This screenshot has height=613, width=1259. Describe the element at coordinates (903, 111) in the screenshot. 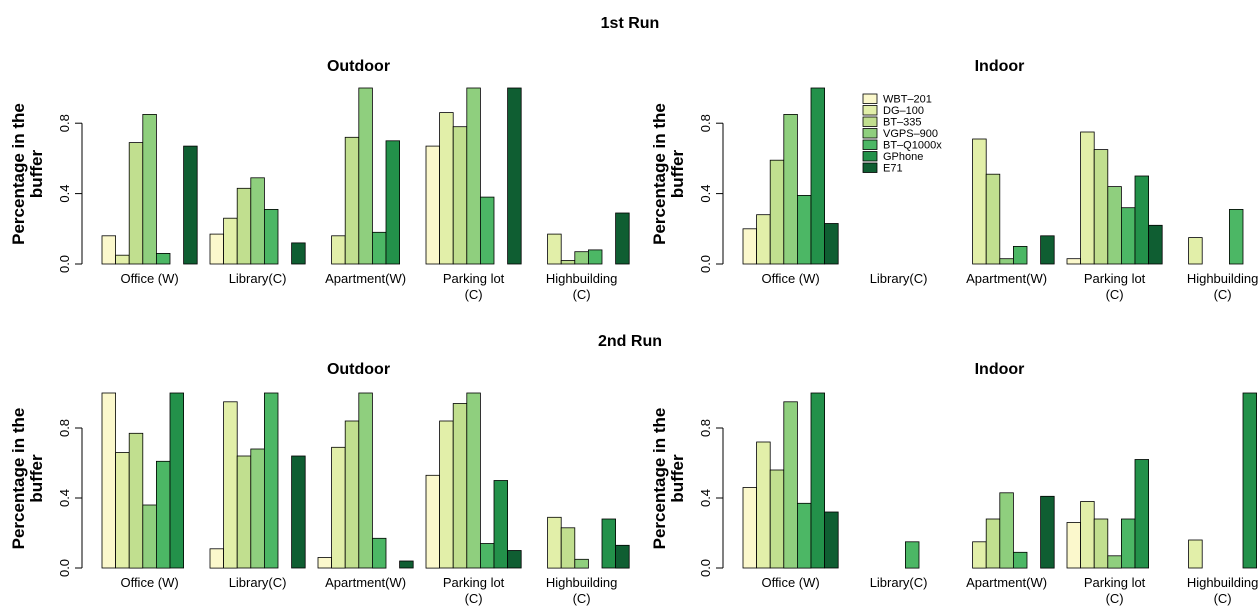

I see `legend-label: DG–100` at that location.